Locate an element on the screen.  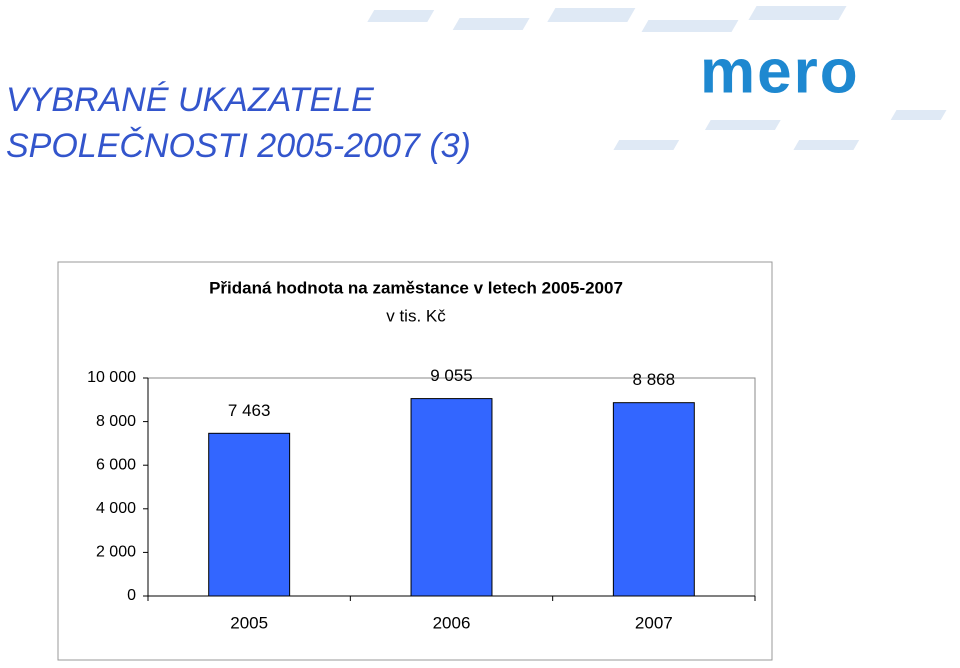
y-tick-label: 8 000 is located at coordinates (116, 421).